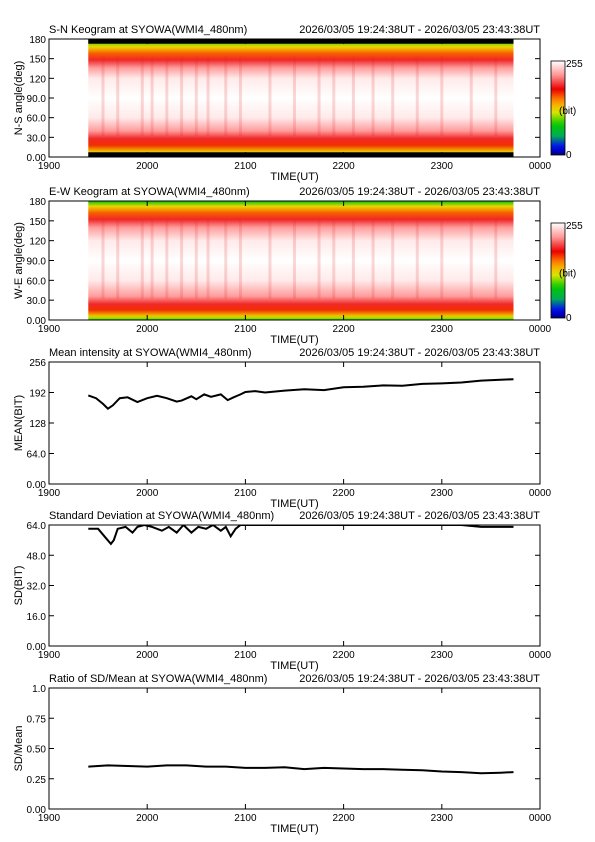 The height and width of the screenshot is (842, 595). Describe the element at coordinates (19, 98) in the screenshot. I see `y-axis-label: N-S angle(deg)` at that location.